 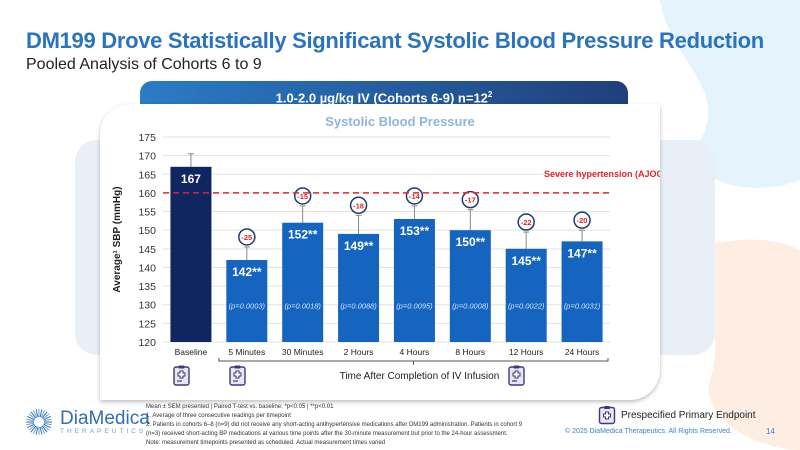 I want to click on clipboard-medical-icon, so click(x=607, y=415).